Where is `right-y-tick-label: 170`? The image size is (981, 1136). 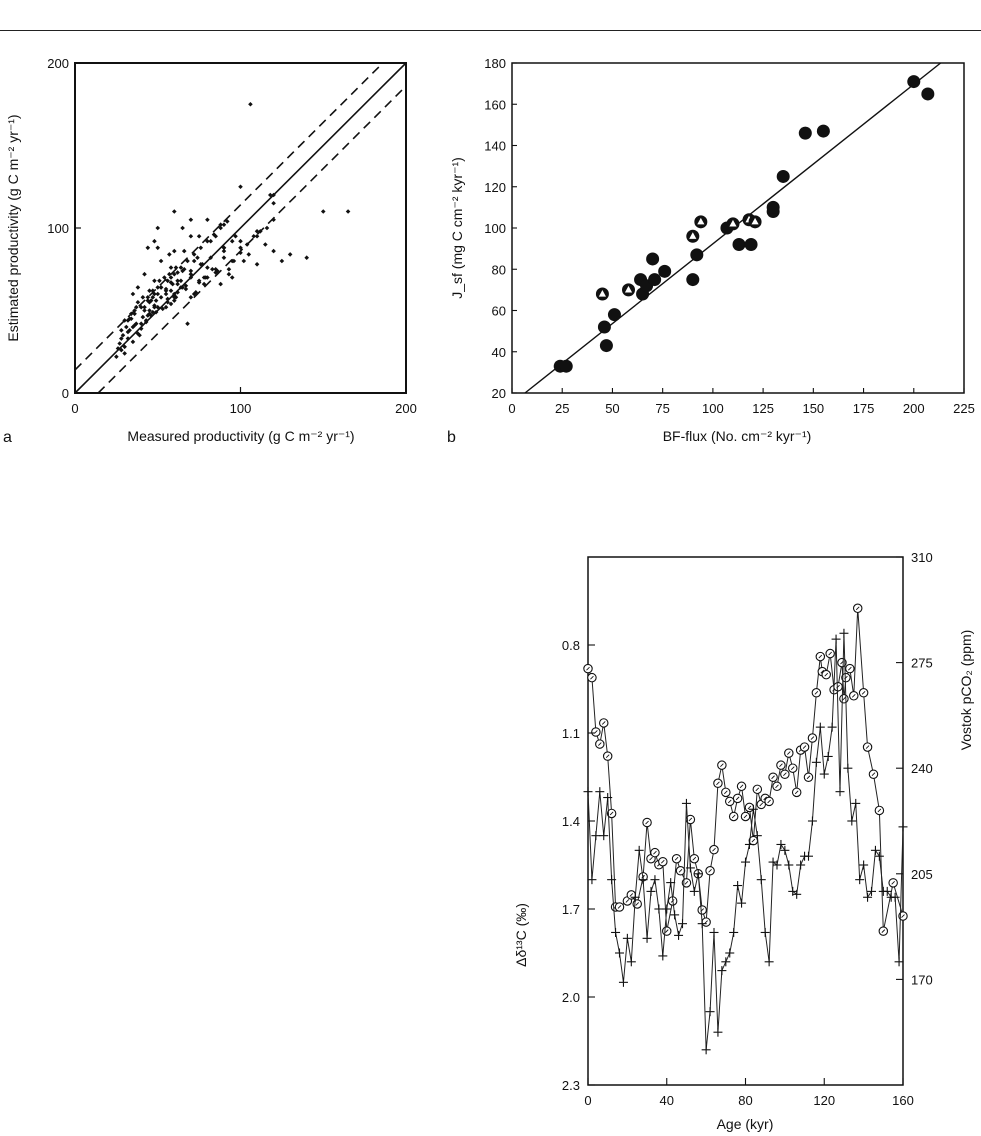 right-y-tick-label: 170 is located at coordinates (922, 979).